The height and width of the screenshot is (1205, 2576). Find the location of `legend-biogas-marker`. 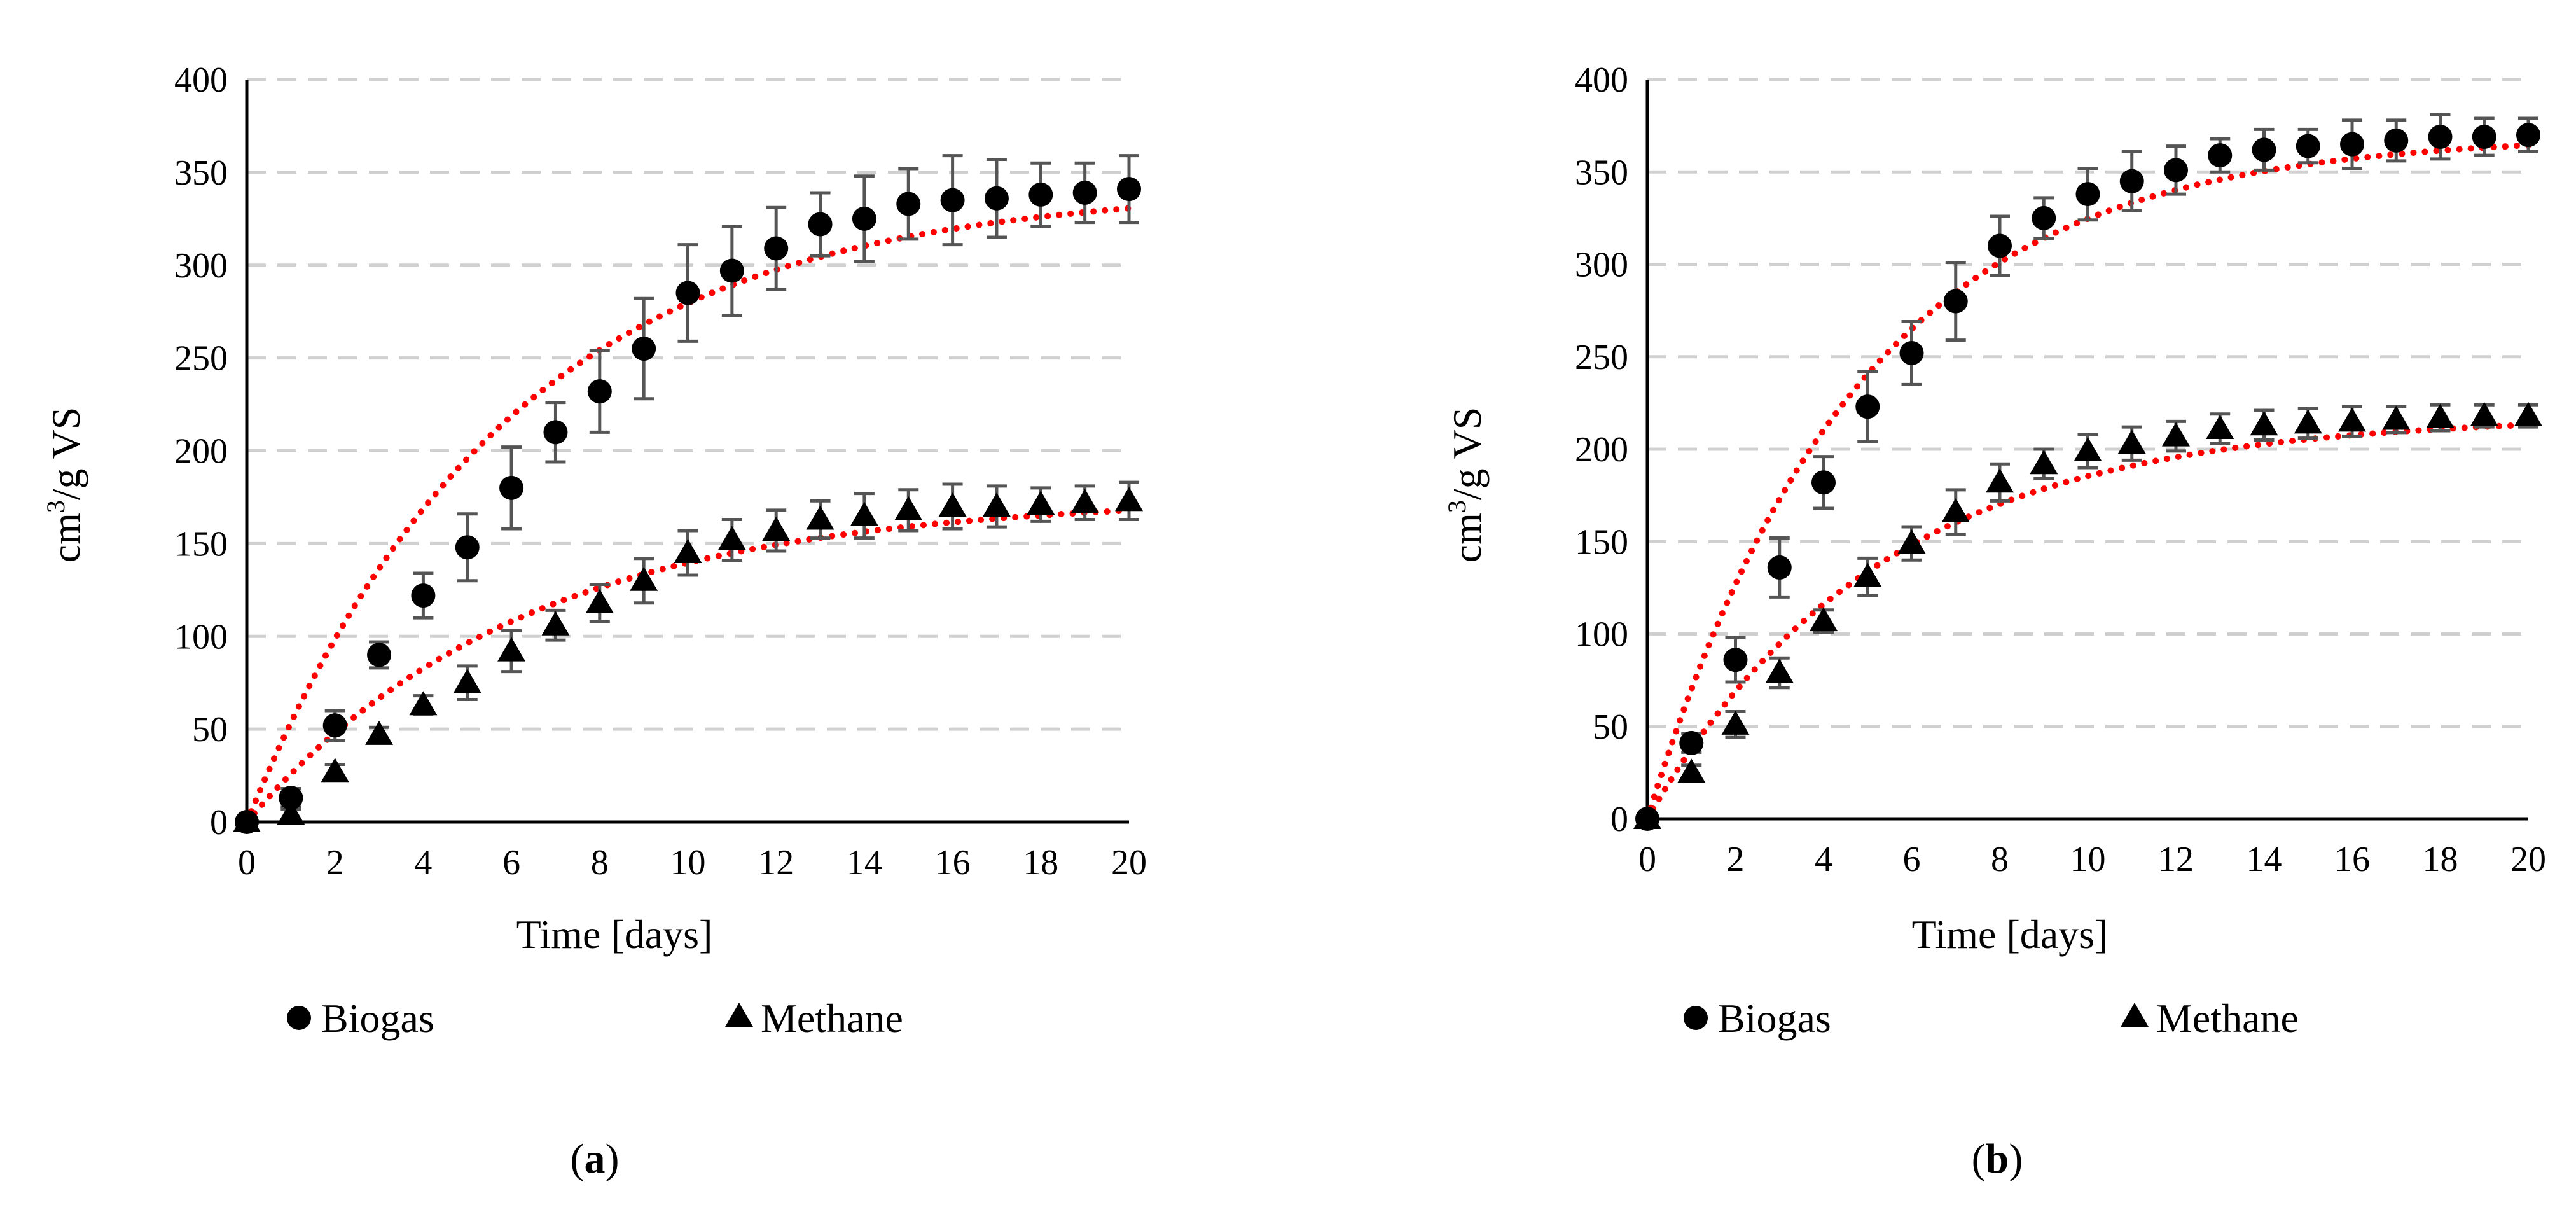

legend-biogas-marker is located at coordinates (299, 1018).